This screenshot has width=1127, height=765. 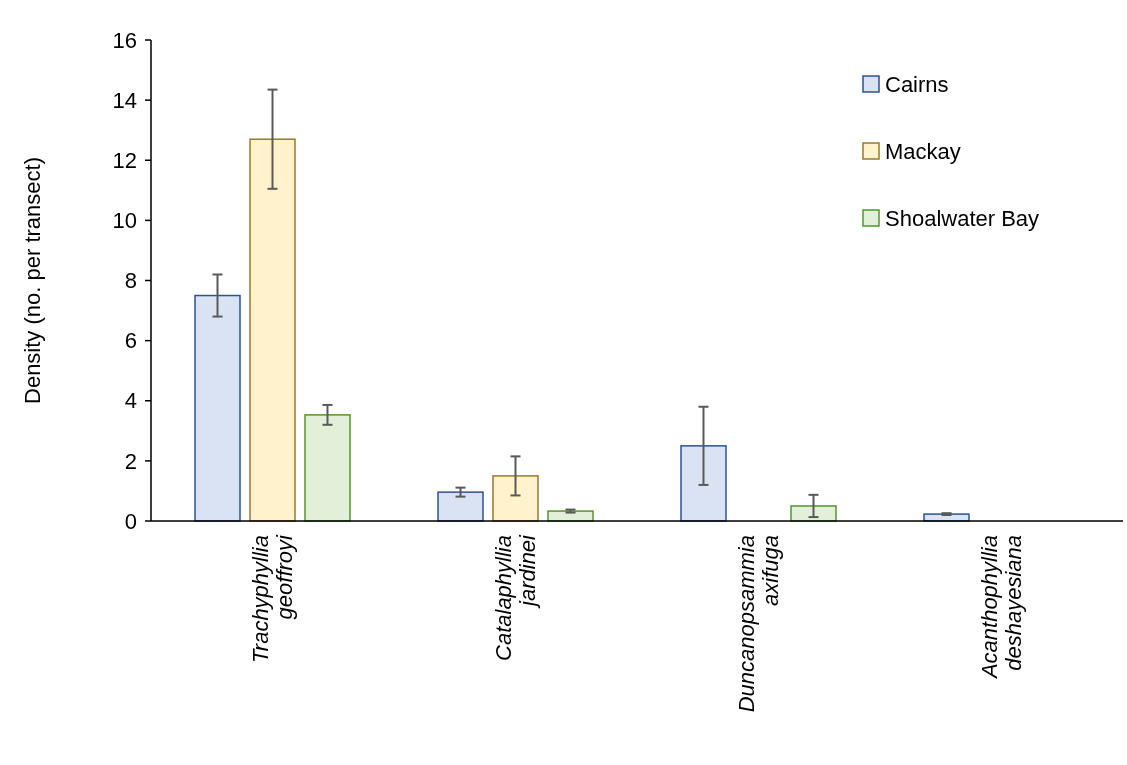 I want to click on legend-label: Shoalwater Bay, so click(x=962, y=218).